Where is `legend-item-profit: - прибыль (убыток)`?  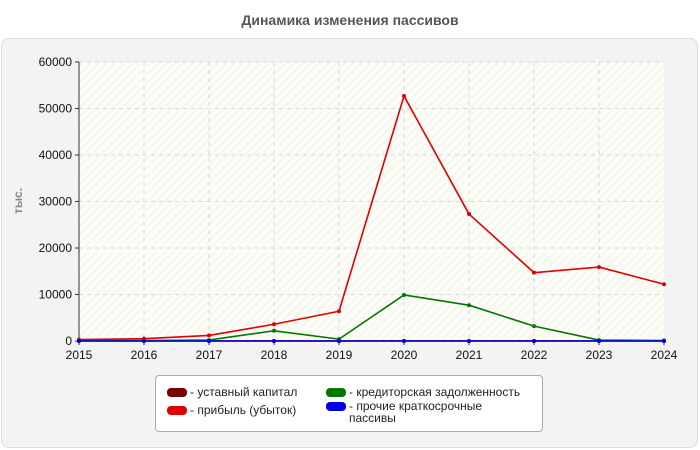 legend-item-profit: - прибыль (убыток) is located at coordinates (231, 410).